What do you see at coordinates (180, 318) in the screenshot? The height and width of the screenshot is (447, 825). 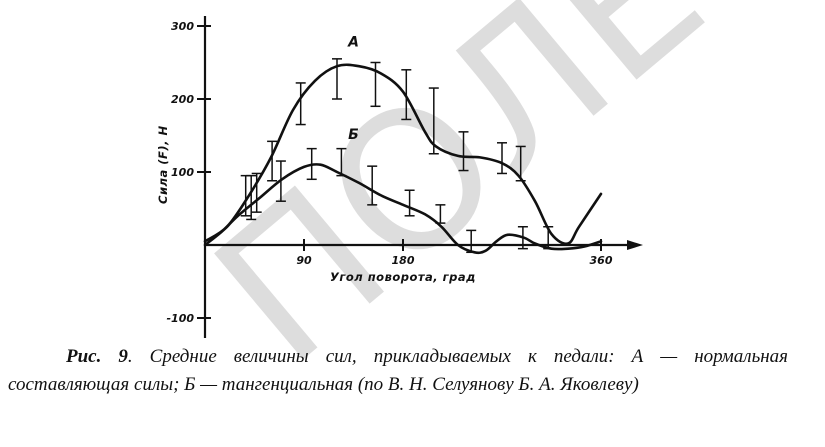 I see `y-tick-label: -100` at bounding box center [180, 318].